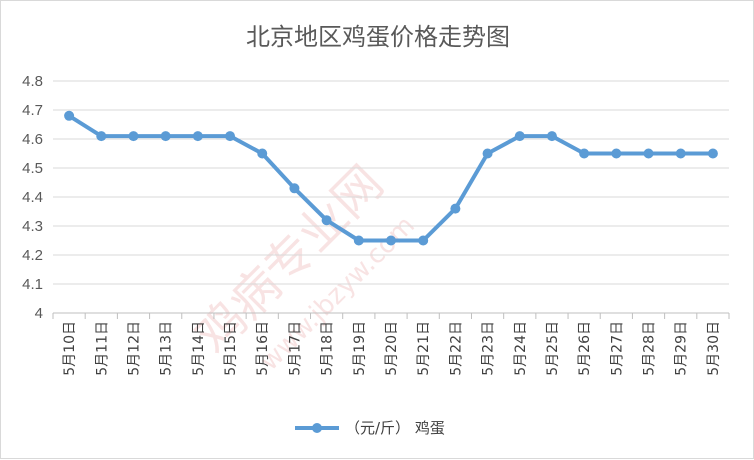 This screenshot has height=460, width=754. I want to click on x-tick-label: 5月17日, so click(295, 348).